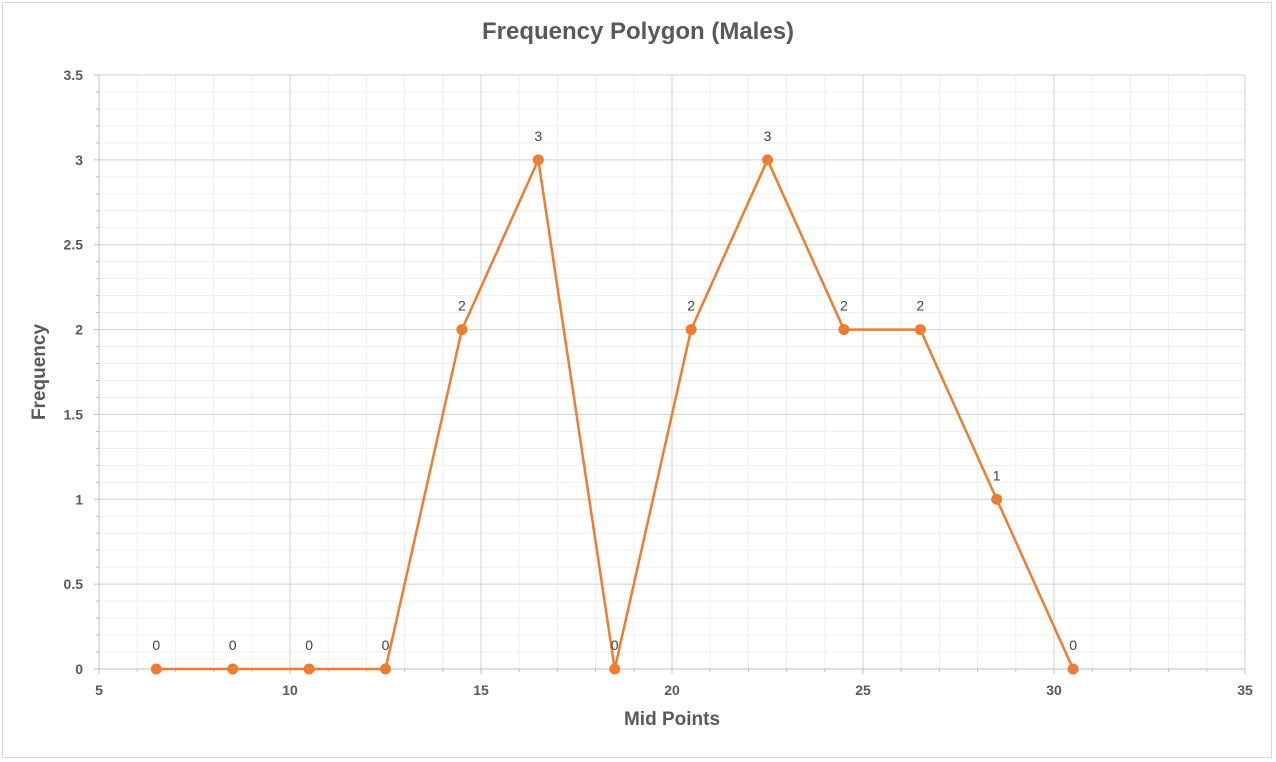  What do you see at coordinates (79, 669) in the screenshot?
I see `y-tick-label: 0` at bounding box center [79, 669].